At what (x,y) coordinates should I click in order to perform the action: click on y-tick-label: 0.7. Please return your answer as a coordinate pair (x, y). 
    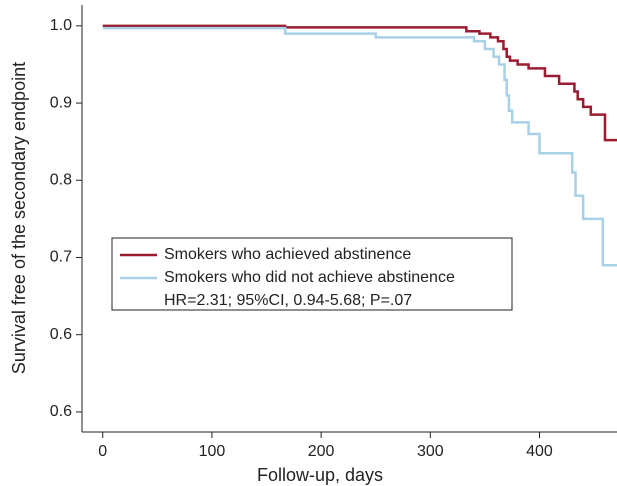
    Looking at the image, I should click on (61, 257).